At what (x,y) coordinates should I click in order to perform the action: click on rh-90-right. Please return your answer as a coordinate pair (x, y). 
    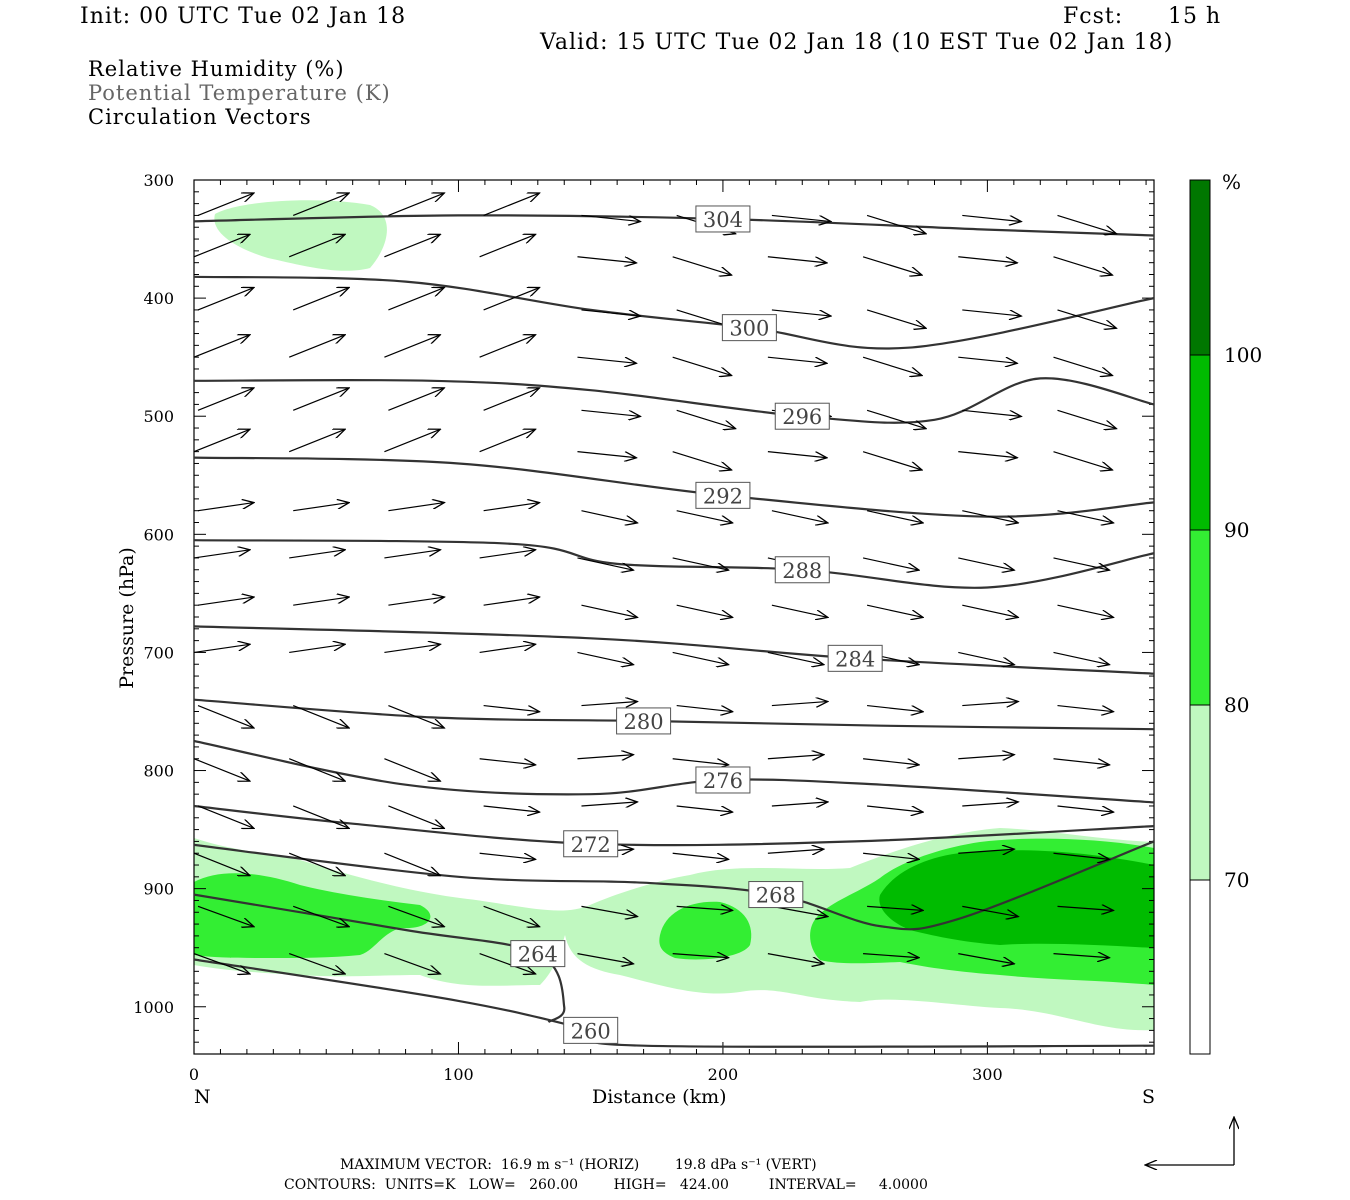
    Looking at the image, I should click on (1016, 899).